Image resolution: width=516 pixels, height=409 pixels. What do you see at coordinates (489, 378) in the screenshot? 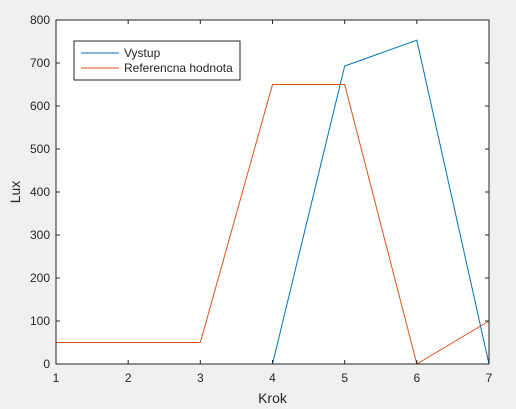
I see `x-tick-label: 7` at bounding box center [489, 378].